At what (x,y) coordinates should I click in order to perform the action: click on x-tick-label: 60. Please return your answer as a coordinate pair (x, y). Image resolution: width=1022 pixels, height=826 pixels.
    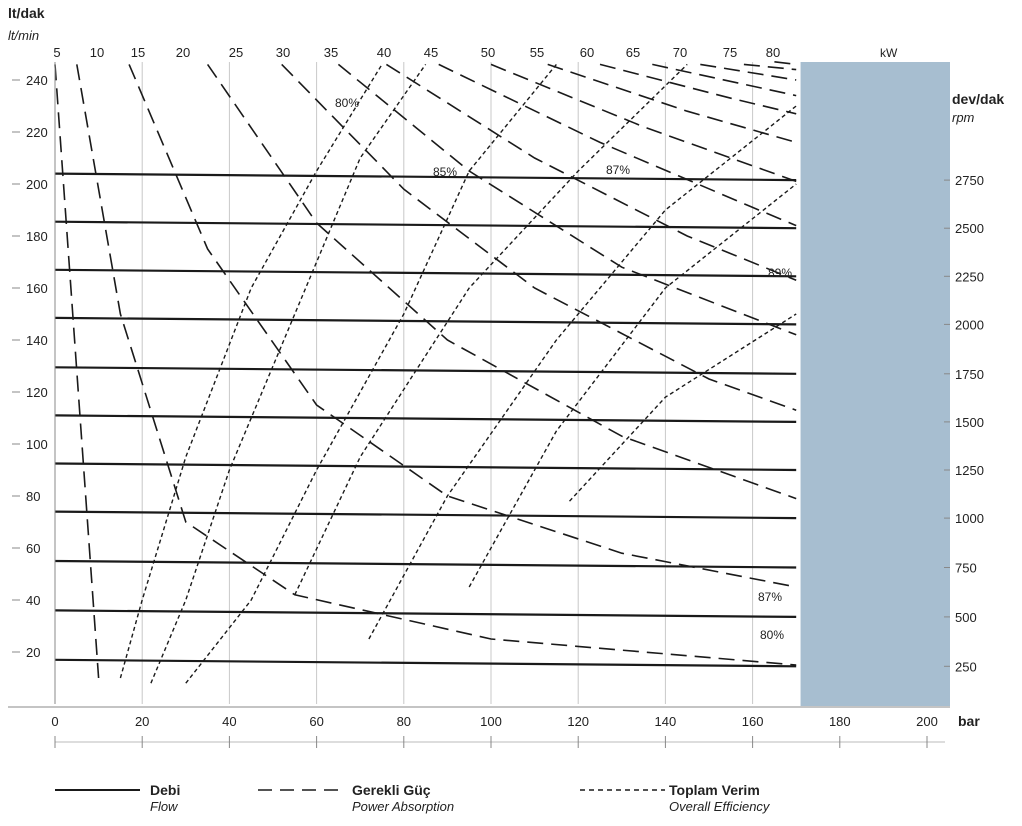
    Looking at the image, I should click on (316, 721).